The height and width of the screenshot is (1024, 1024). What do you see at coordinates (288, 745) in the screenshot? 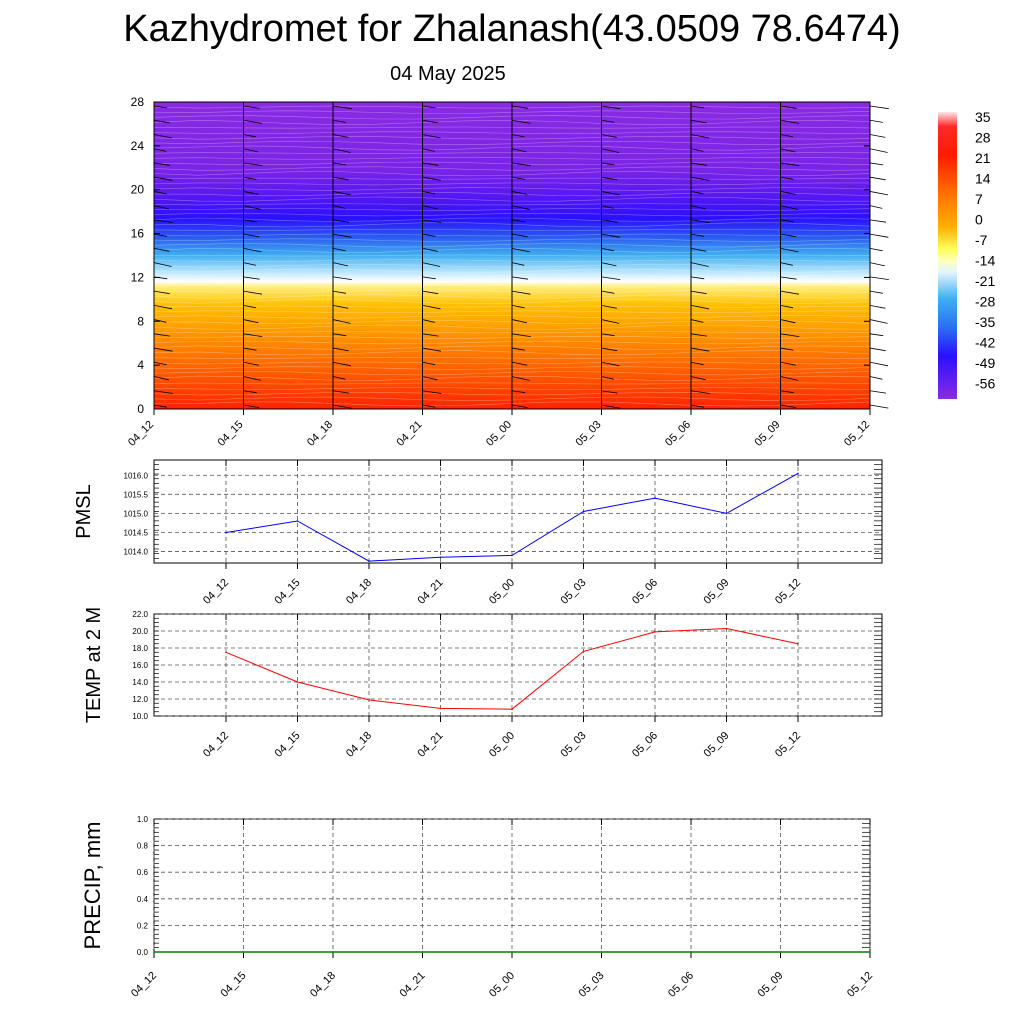
I see `x-tick-label: 04_15` at bounding box center [288, 745].